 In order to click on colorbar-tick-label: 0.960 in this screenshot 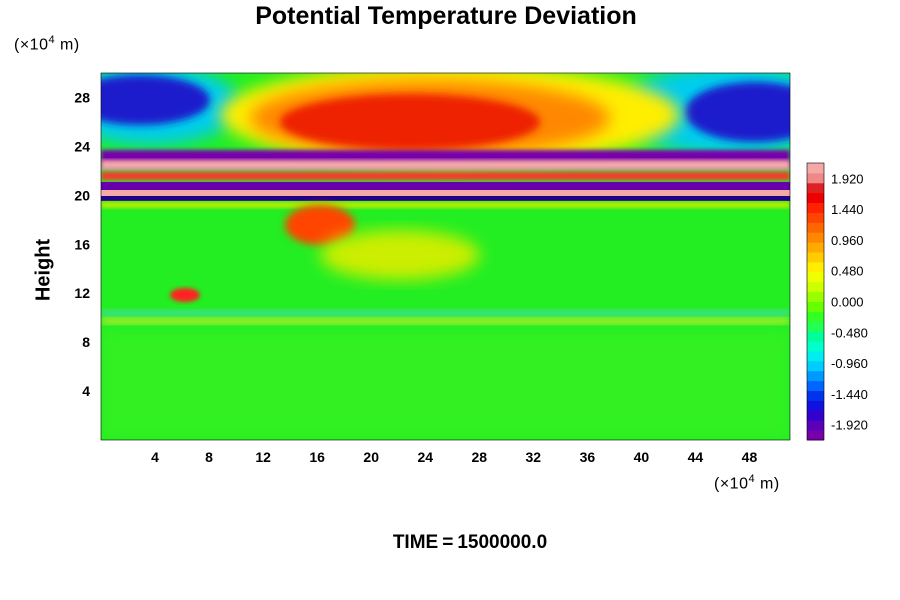, I will do `click(847, 240)`.